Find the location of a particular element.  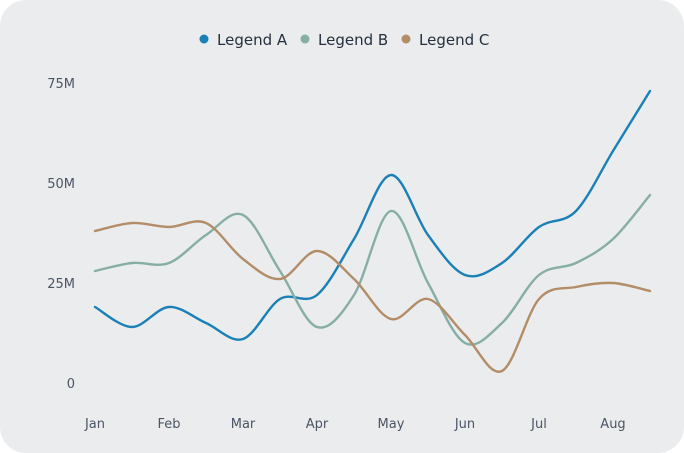

x-tick-label: Jun is located at coordinates (464, 424).